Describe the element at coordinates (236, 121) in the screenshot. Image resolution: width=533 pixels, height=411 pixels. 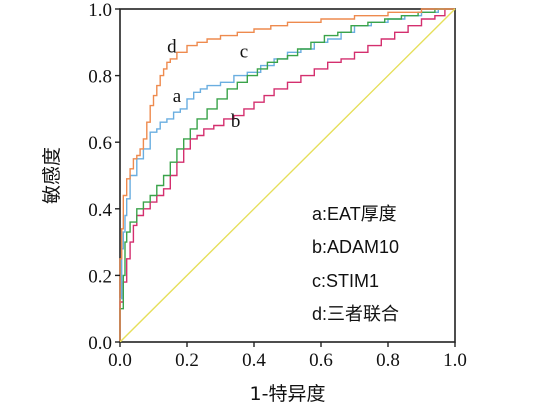
I see `curve-label-b: b` at that location.